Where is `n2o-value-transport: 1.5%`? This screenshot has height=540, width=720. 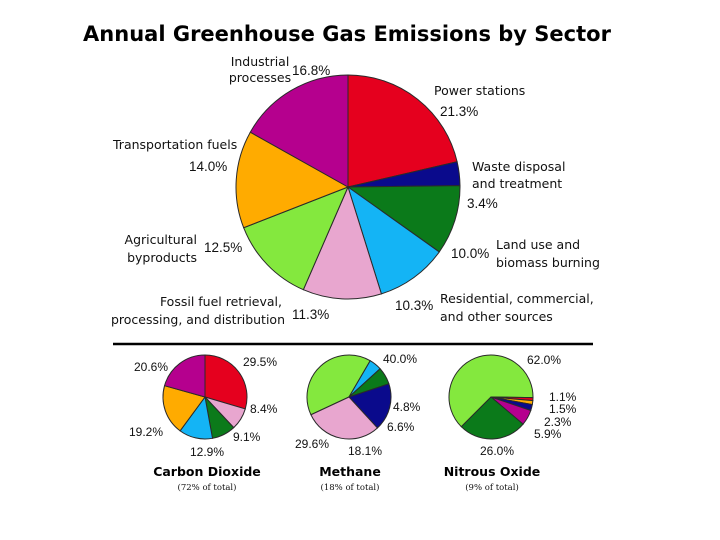 n2o-value-transport: 1.5% is located at coordinates (563, 409).